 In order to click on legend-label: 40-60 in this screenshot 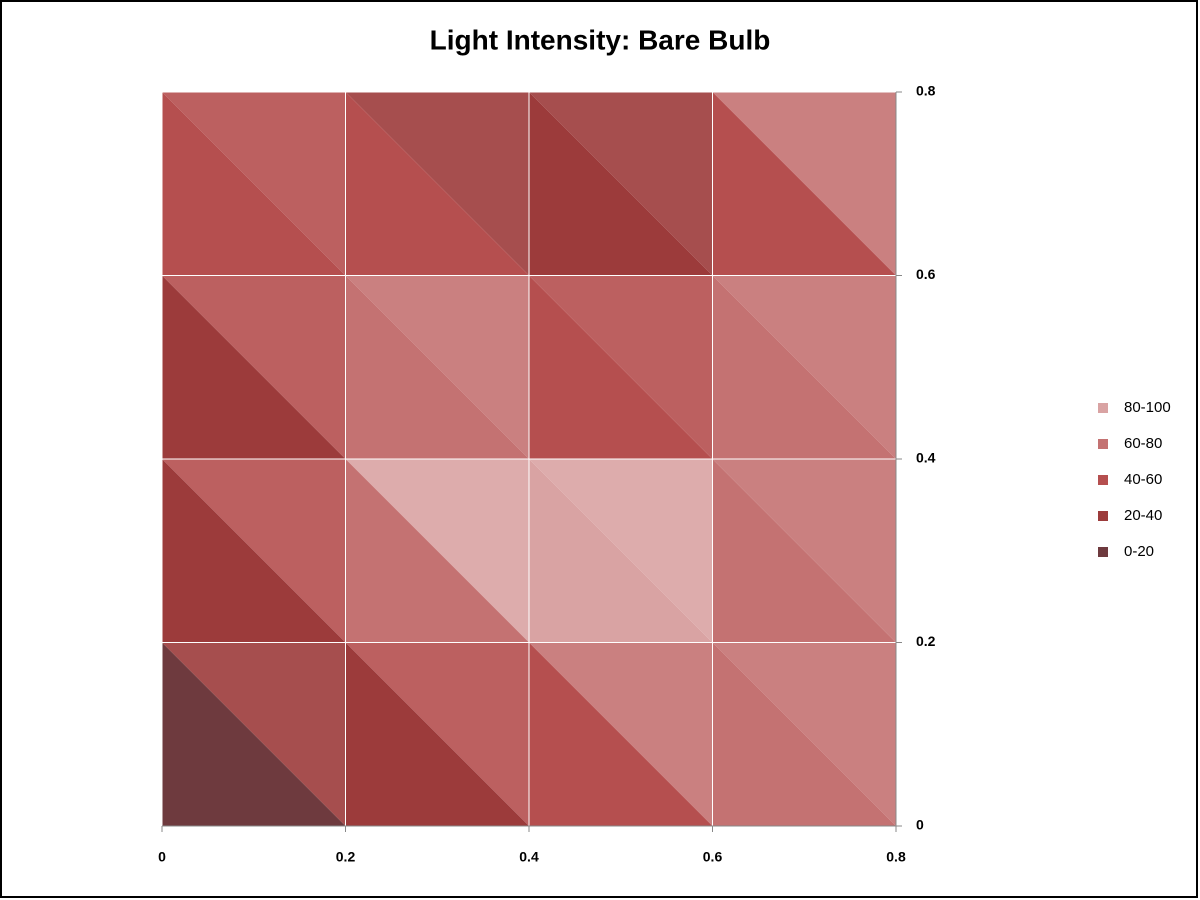, I will do `click(1143, 479)`.